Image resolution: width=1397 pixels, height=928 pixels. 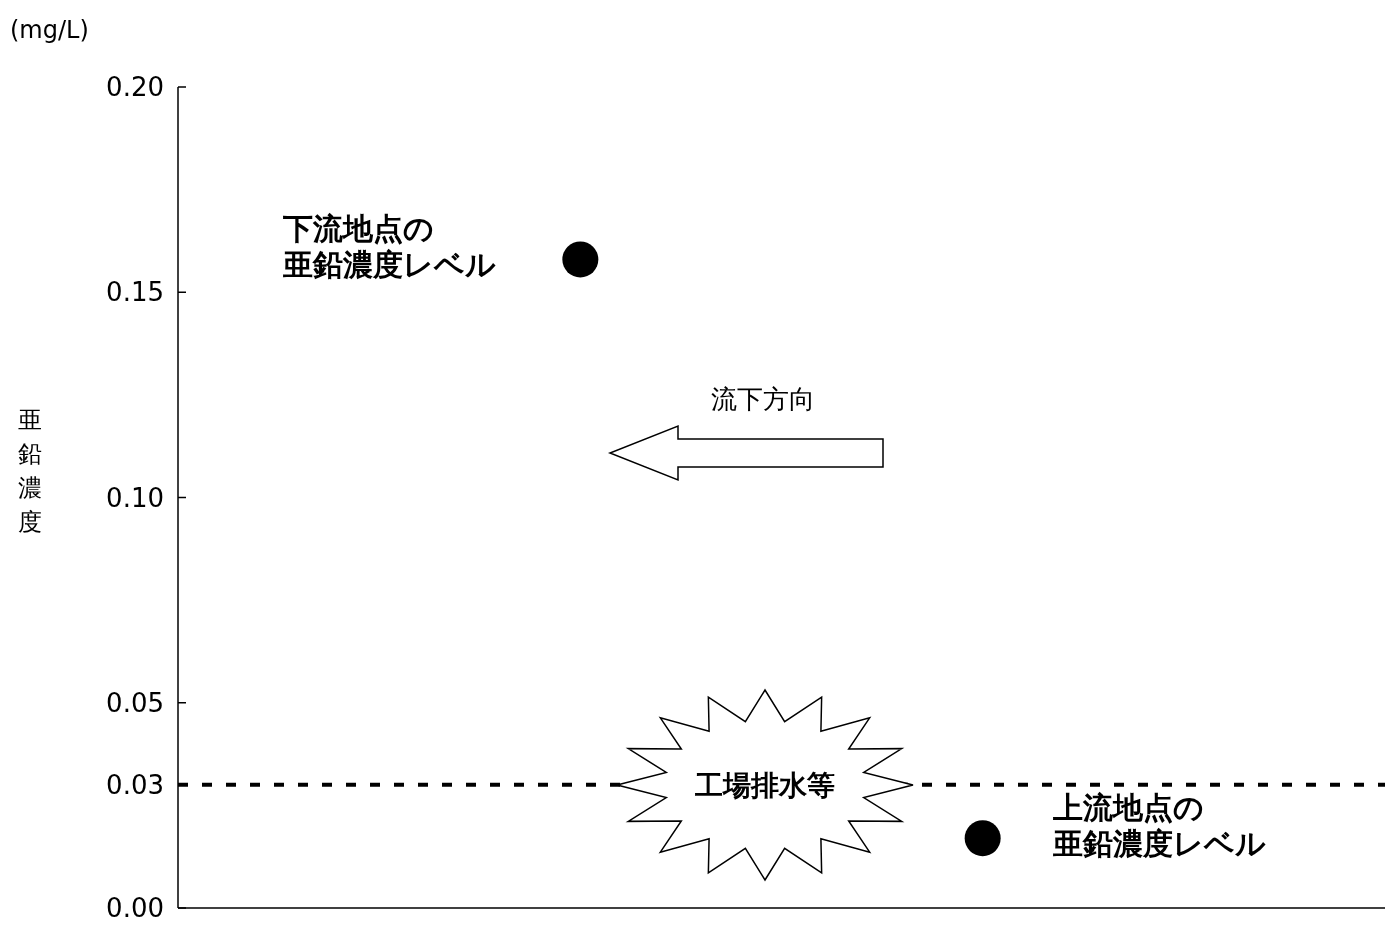 I want to click on annotation: 工場排水等, so click(x=764, y=785).